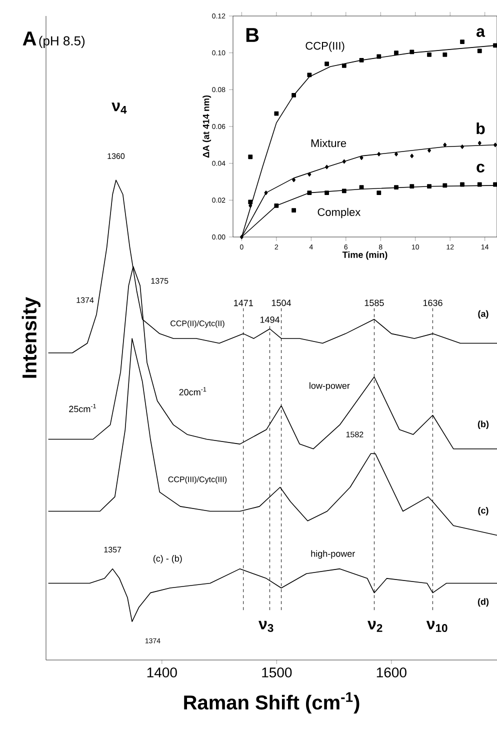 This screenshot has width=497, height=753. What do you see at coordinates (29, 39) in the screenshot?
I see `chart-title: A` at bounding box center [29, 39].